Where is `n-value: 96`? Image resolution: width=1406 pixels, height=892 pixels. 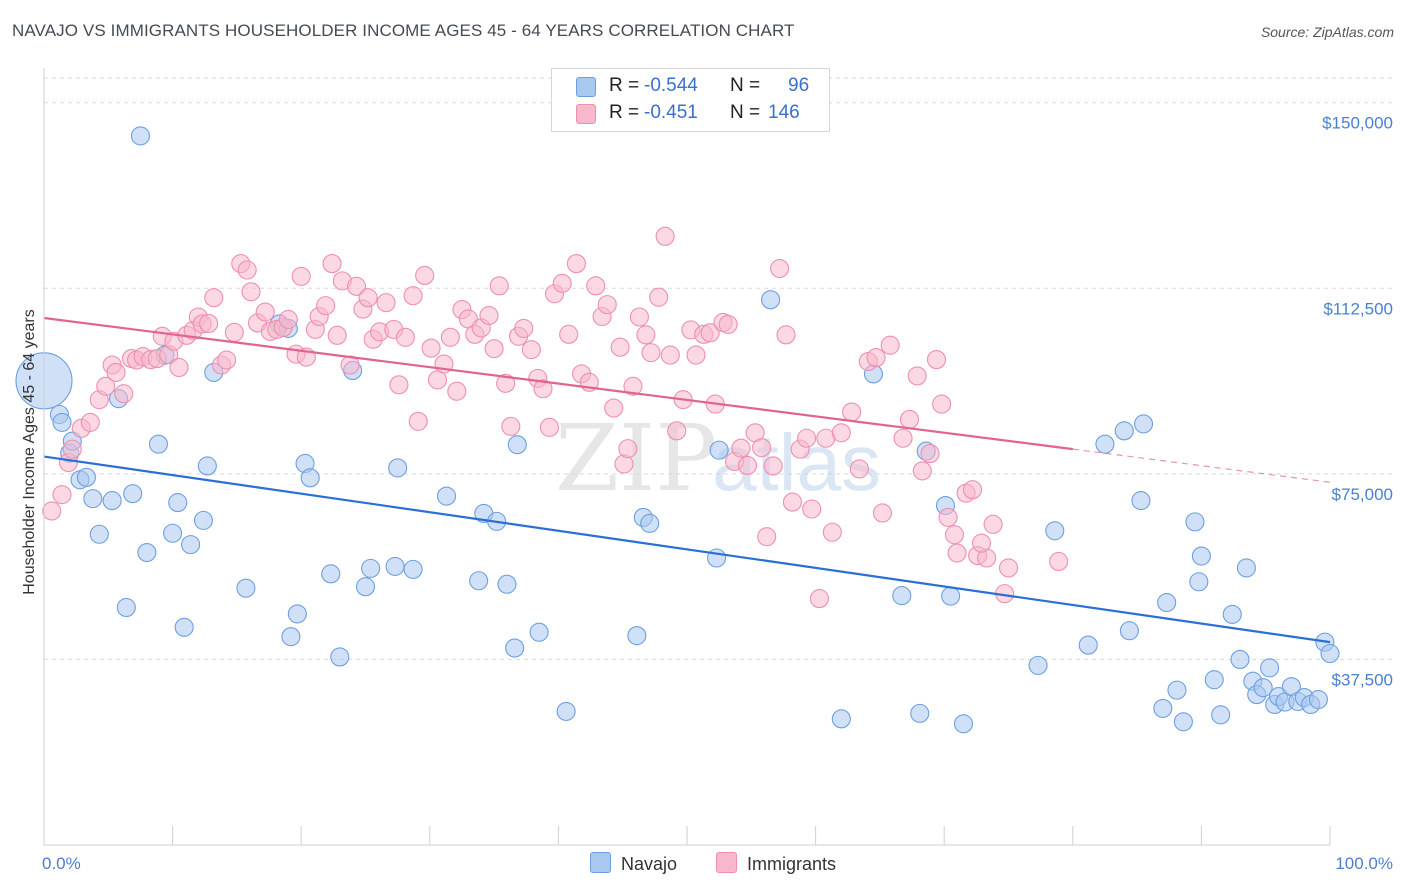
n-value: 96 is located at coordinates (799, 85).